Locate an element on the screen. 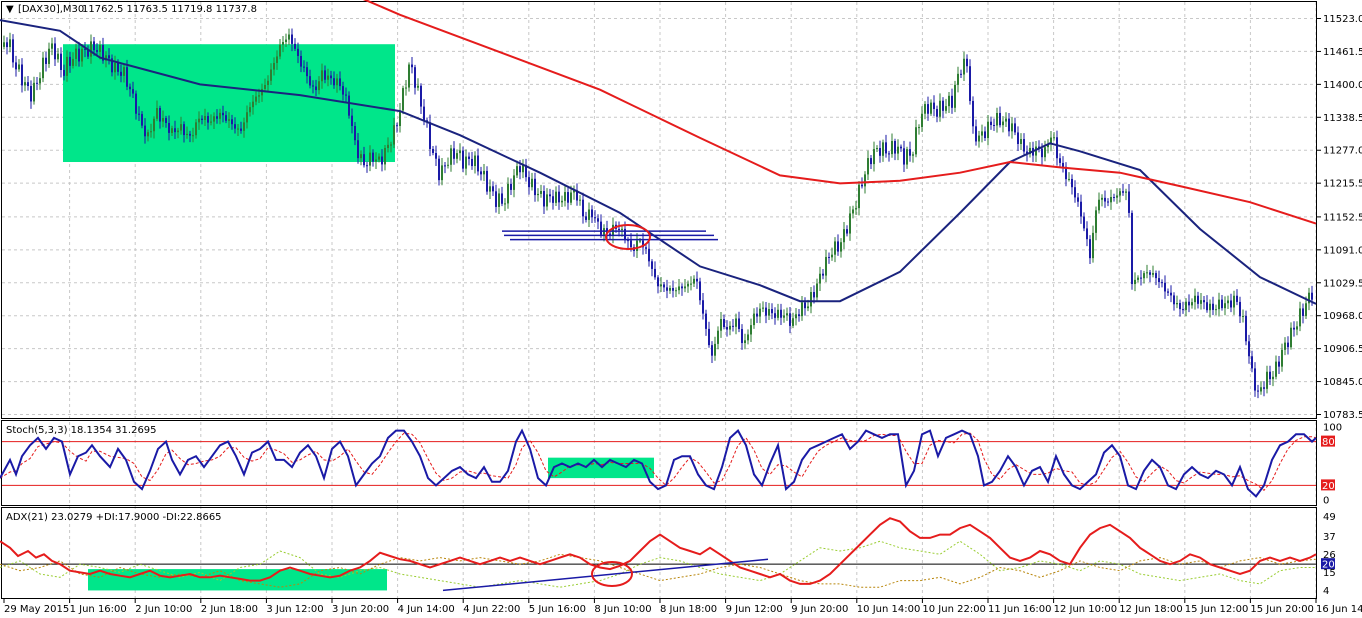  stochastic-axis: 100 80 20 0 is located at coordinates (1331, 465).